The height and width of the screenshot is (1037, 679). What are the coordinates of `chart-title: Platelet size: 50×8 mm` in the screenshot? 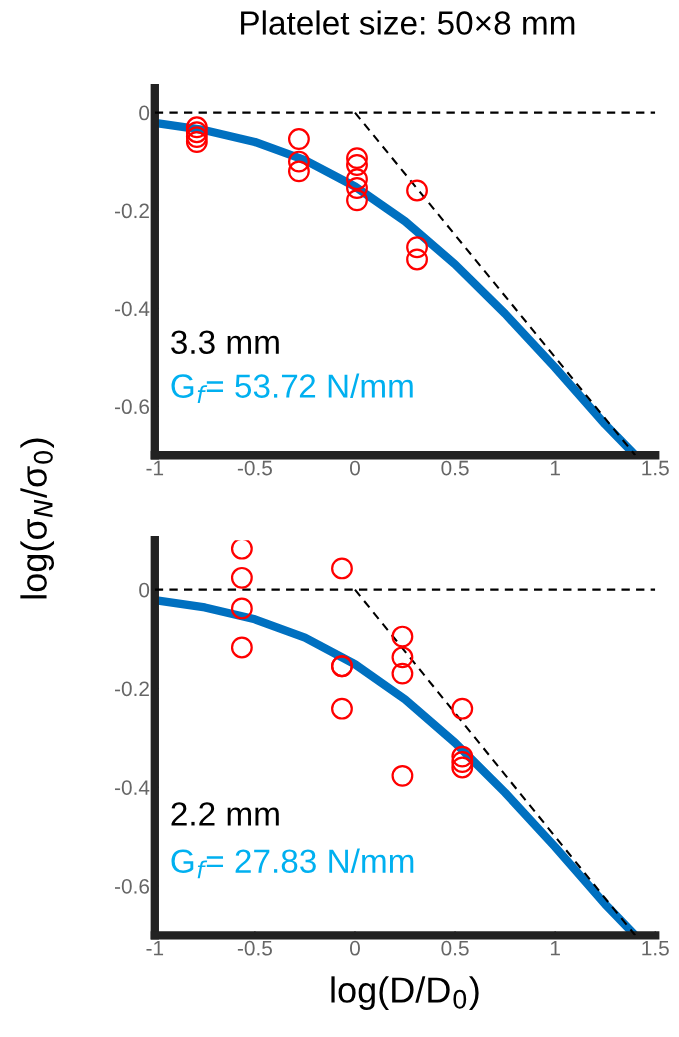 It's located at (408, 22).